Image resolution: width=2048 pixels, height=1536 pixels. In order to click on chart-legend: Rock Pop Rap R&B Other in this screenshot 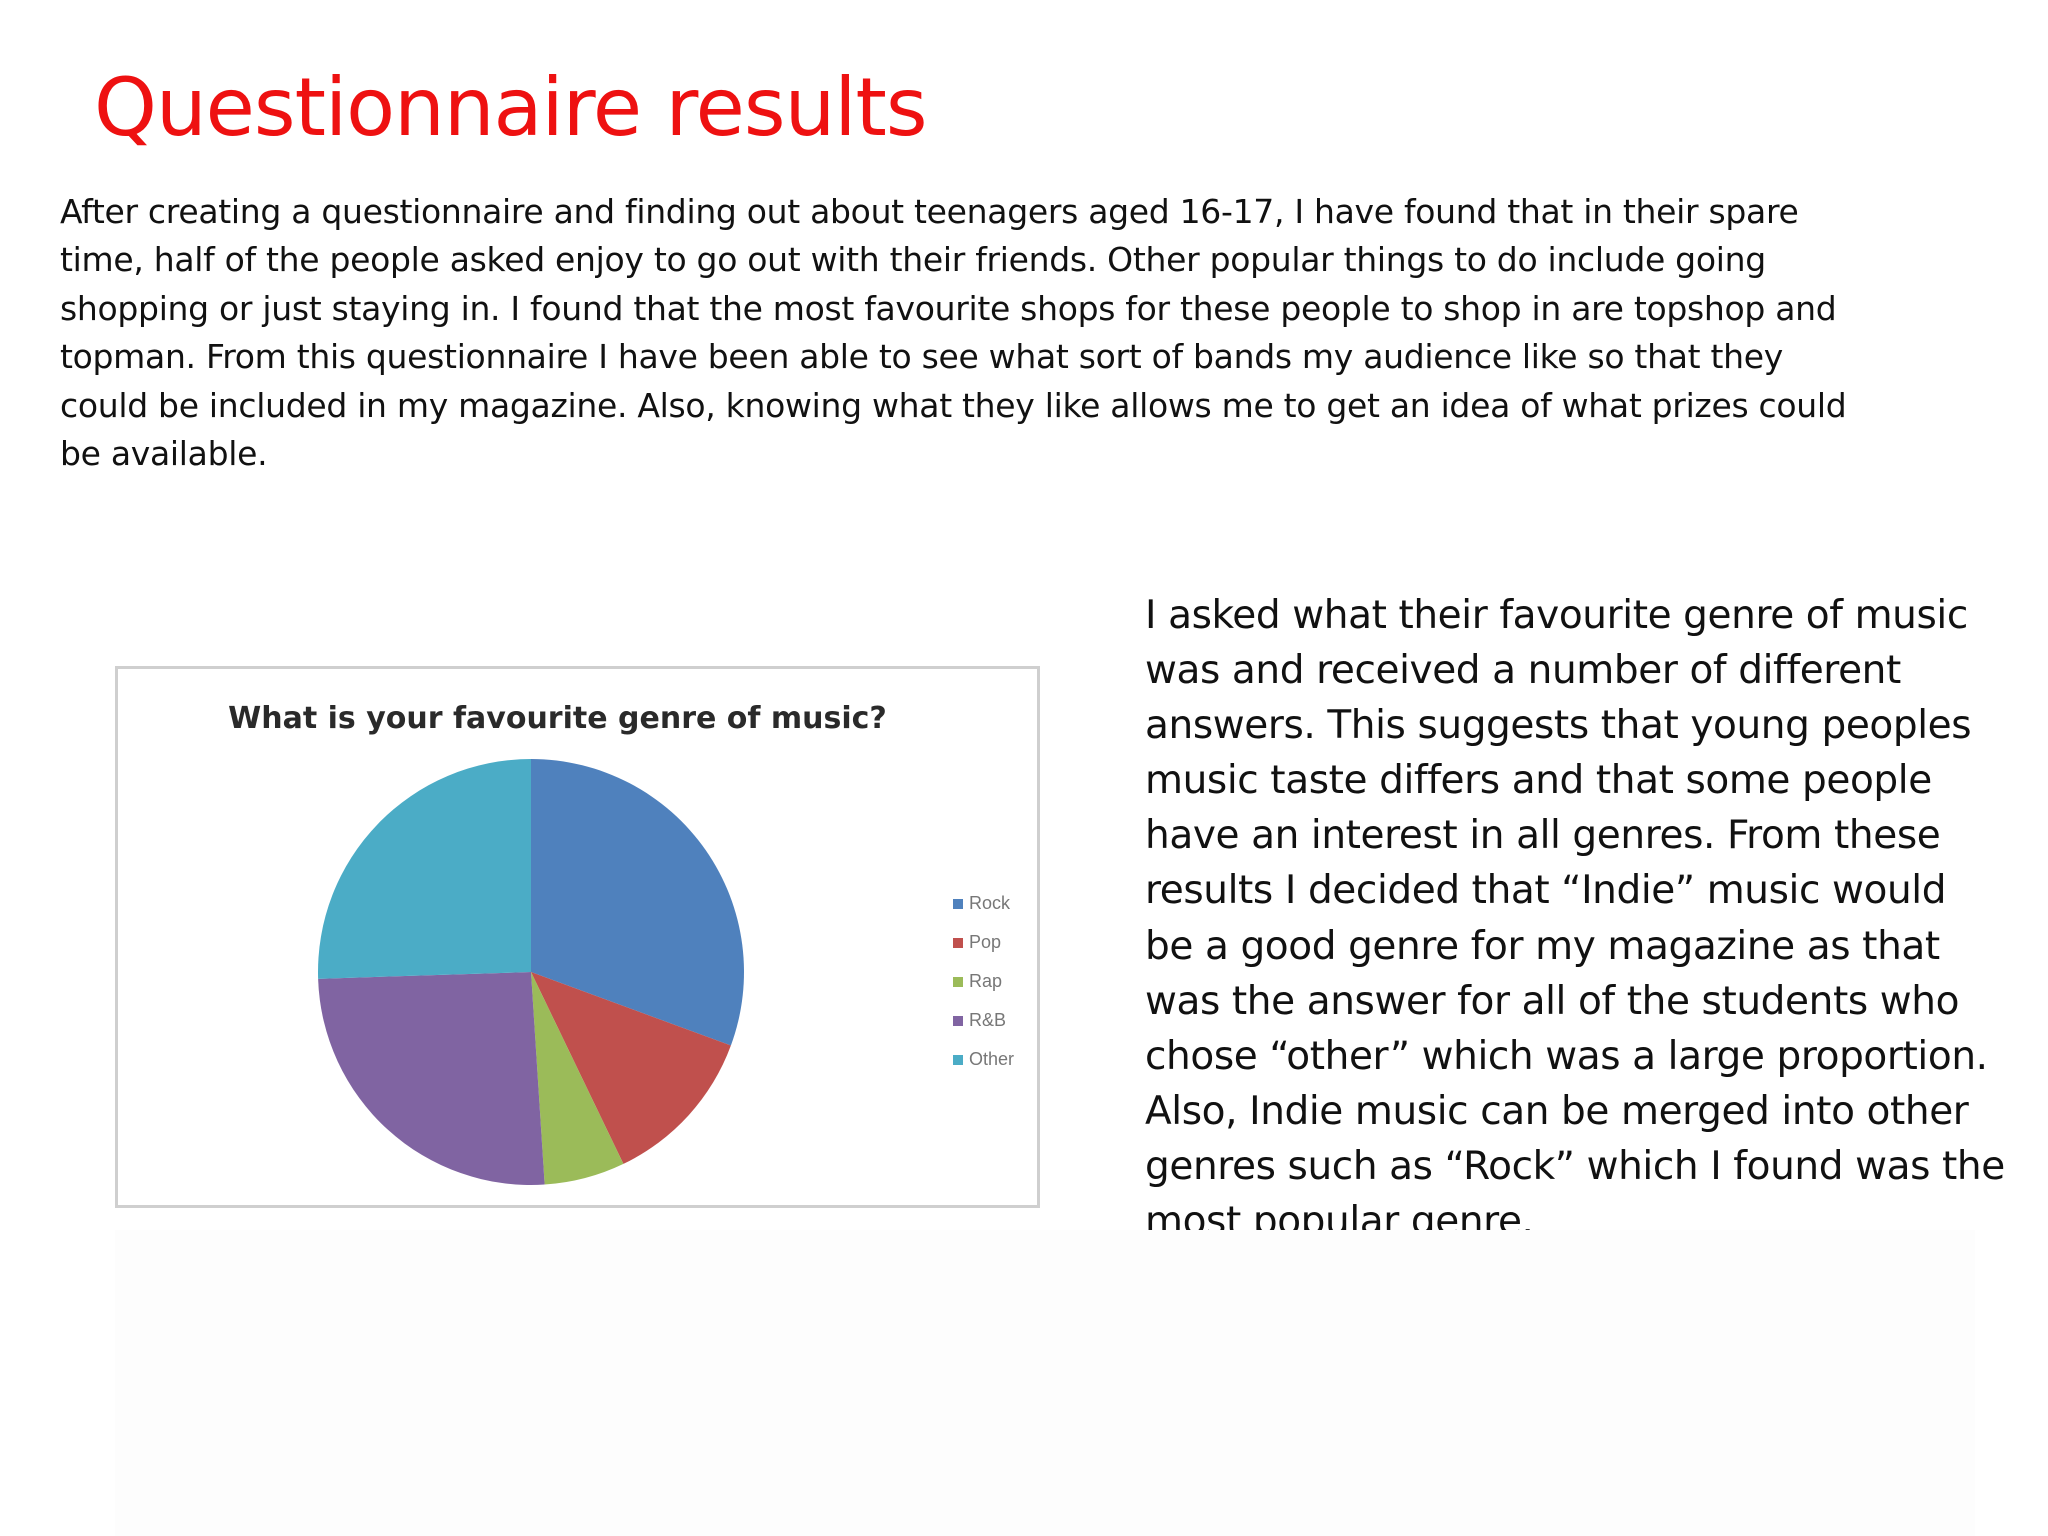, I will do `click(983, 981)`.